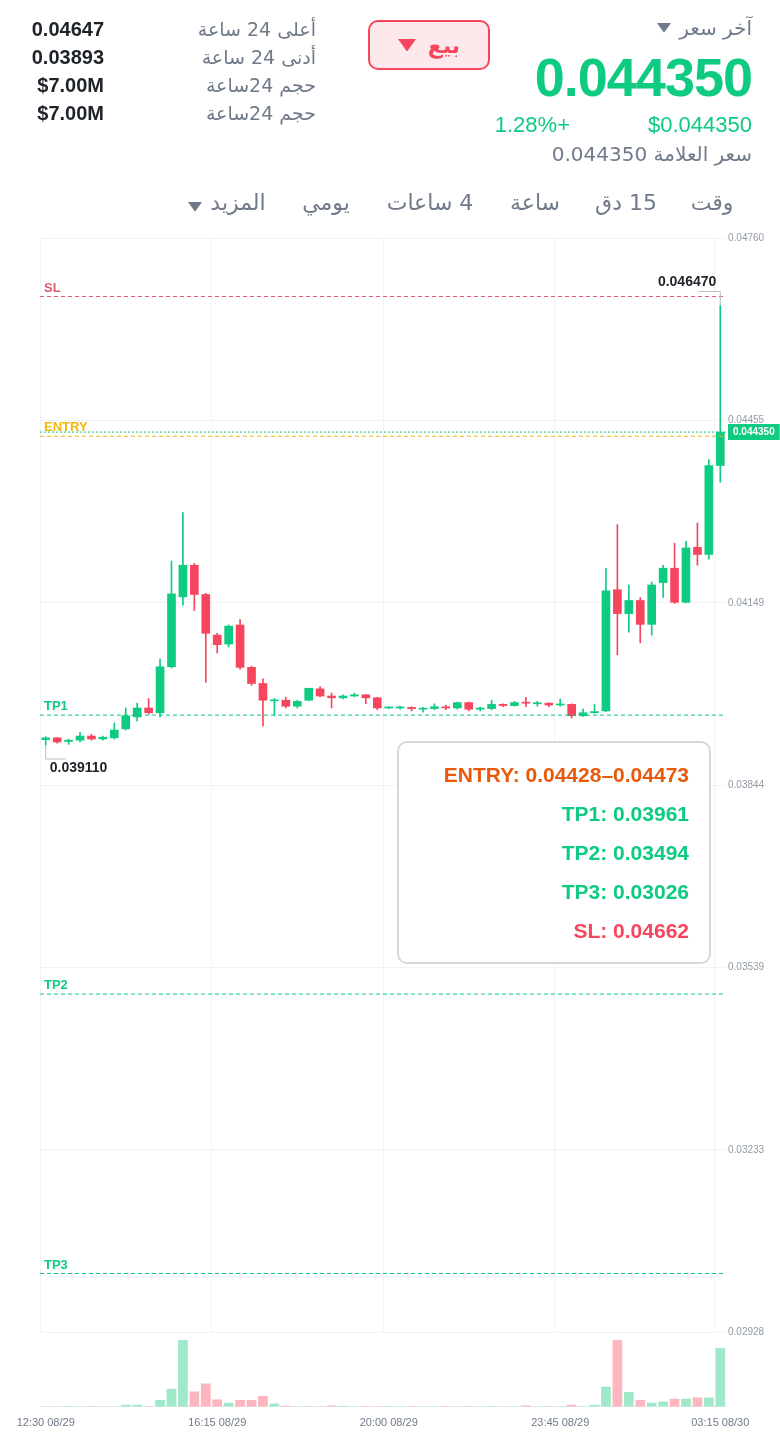 This screenshot has height=1432, width=780. Describe the element at coordinates (746, 602) in the screenshot. I see `y-tick-label: 0.04149` at that location.